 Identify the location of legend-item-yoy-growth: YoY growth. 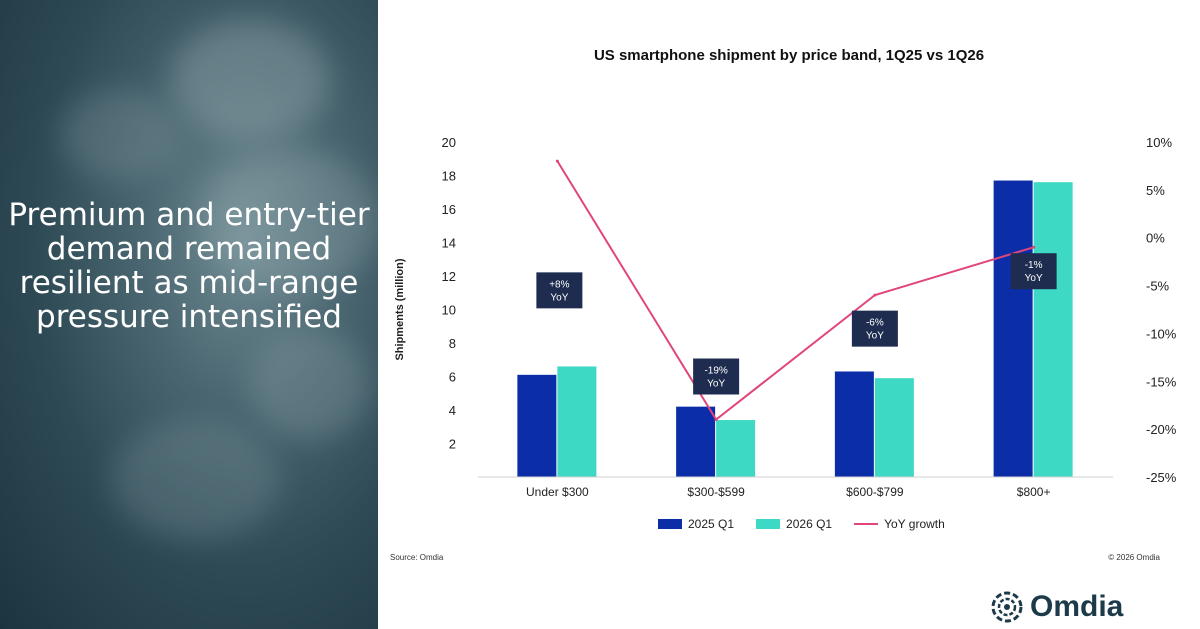
(899, 524).